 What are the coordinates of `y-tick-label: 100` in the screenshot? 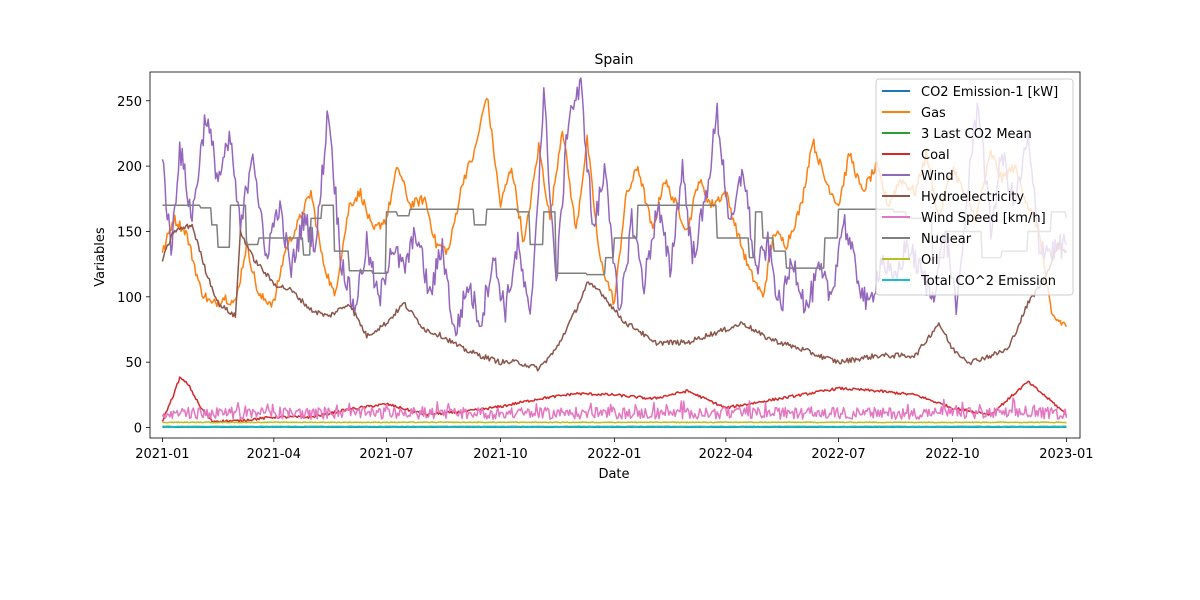 It's located at (129, 298).